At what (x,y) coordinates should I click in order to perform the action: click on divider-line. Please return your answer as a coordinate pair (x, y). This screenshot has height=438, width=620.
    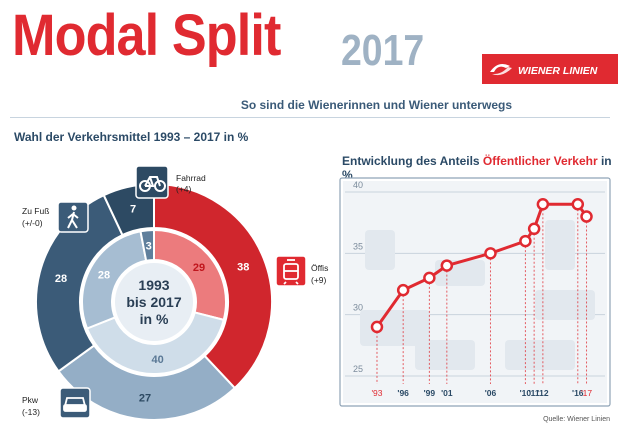
    Looking at the image, I should click on (310, 119).